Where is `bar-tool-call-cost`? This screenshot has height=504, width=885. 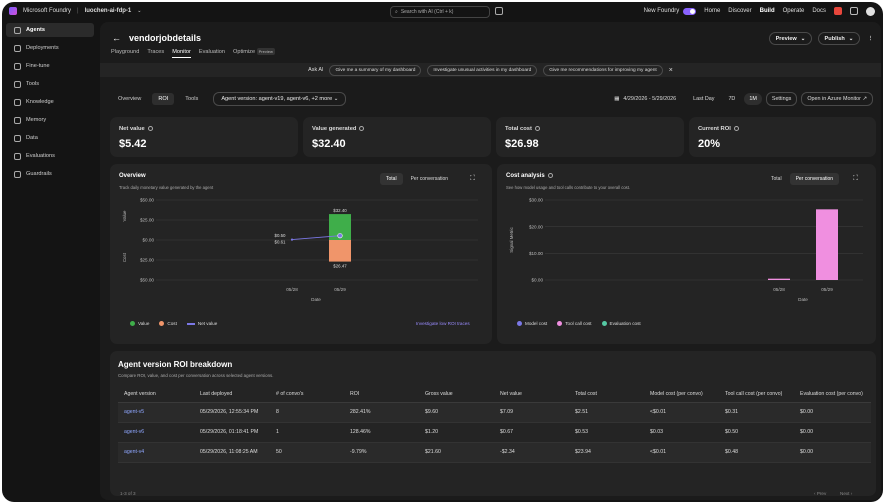 bar-tool-call-cost is located at coordinates (779, 279).